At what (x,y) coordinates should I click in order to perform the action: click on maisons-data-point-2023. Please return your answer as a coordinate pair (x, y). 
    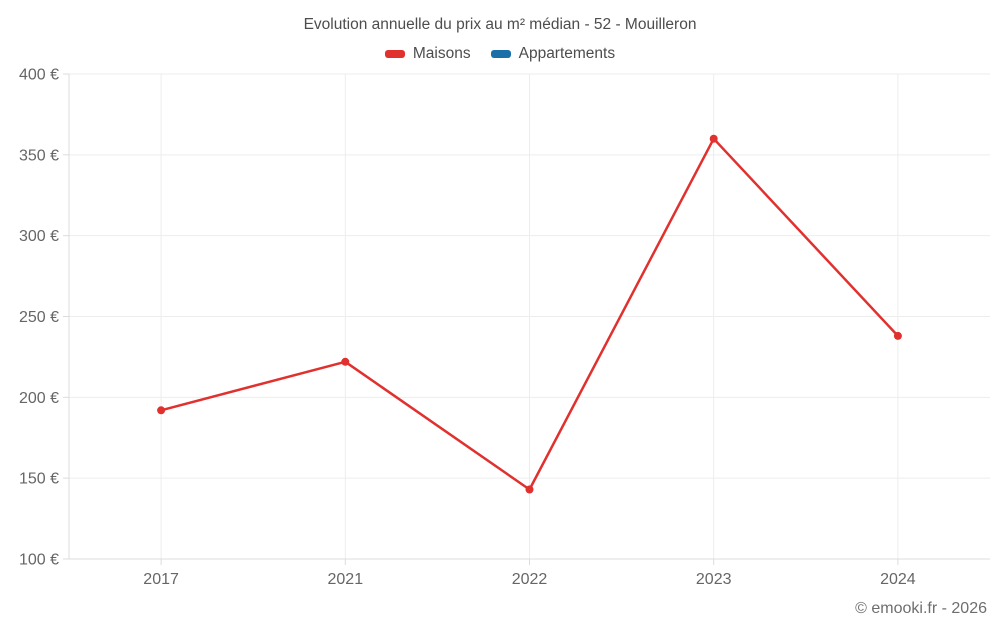
    Looking at the image, I should click on (713, 138).